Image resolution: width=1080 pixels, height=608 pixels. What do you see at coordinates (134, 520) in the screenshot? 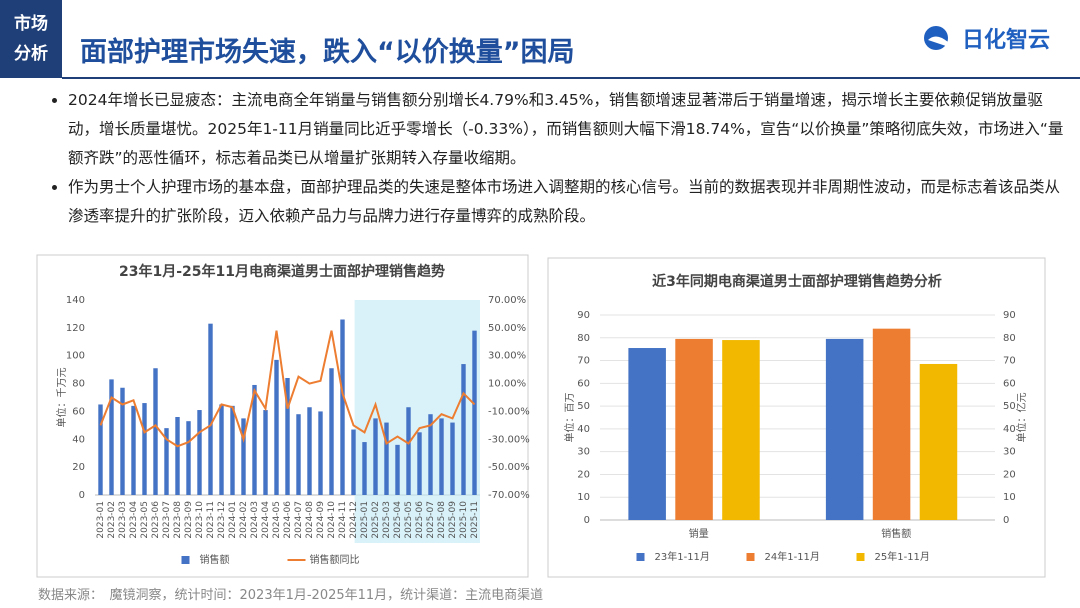
I see `x-tick-label: 2023-04` at bounding box center [134, 520].